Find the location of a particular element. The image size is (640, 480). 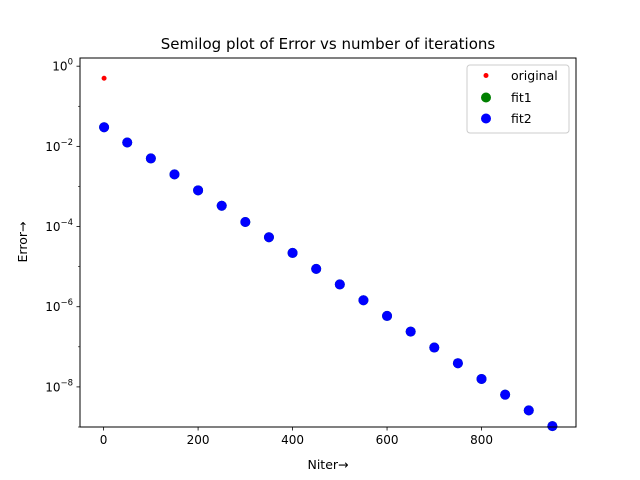

x-tick-label: 400 is located at coordinates (292, 440).